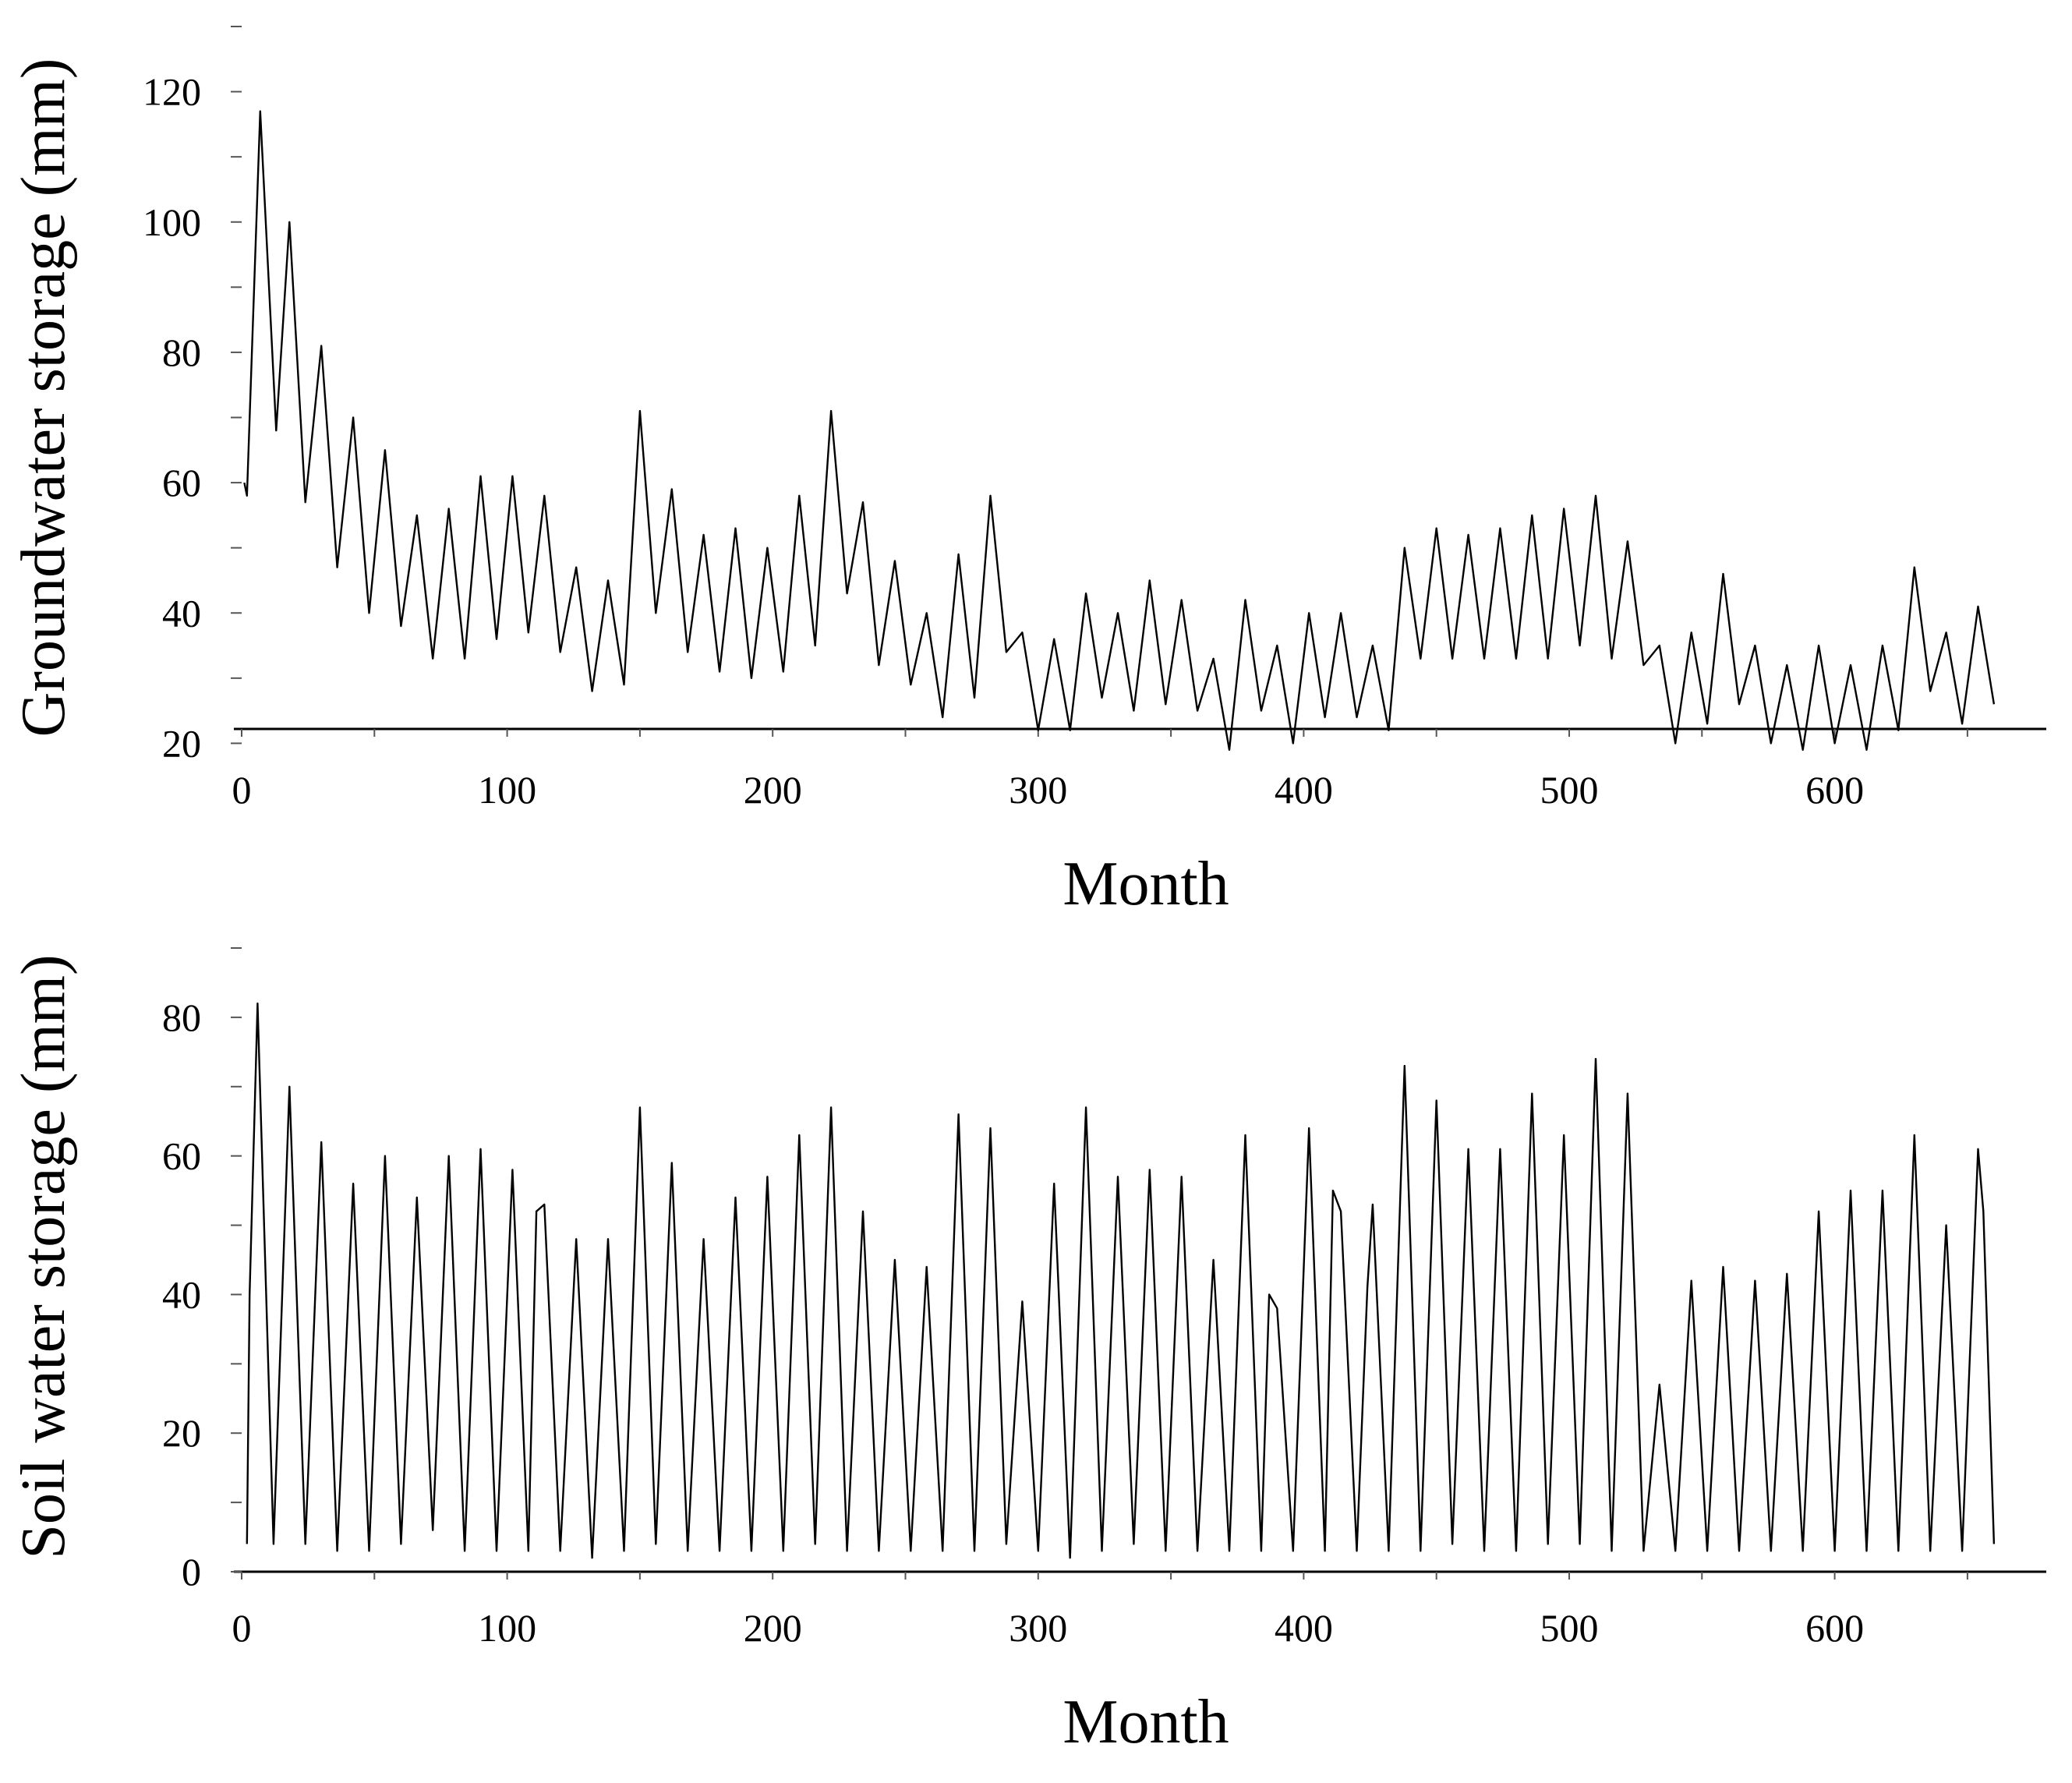 The image size is (2072, 1783). What do you see at coordinates (43, 1256) in the screenshot?
I see `y-axis-title: Soil water storage (mm)` at bounding box center [43, 1256].